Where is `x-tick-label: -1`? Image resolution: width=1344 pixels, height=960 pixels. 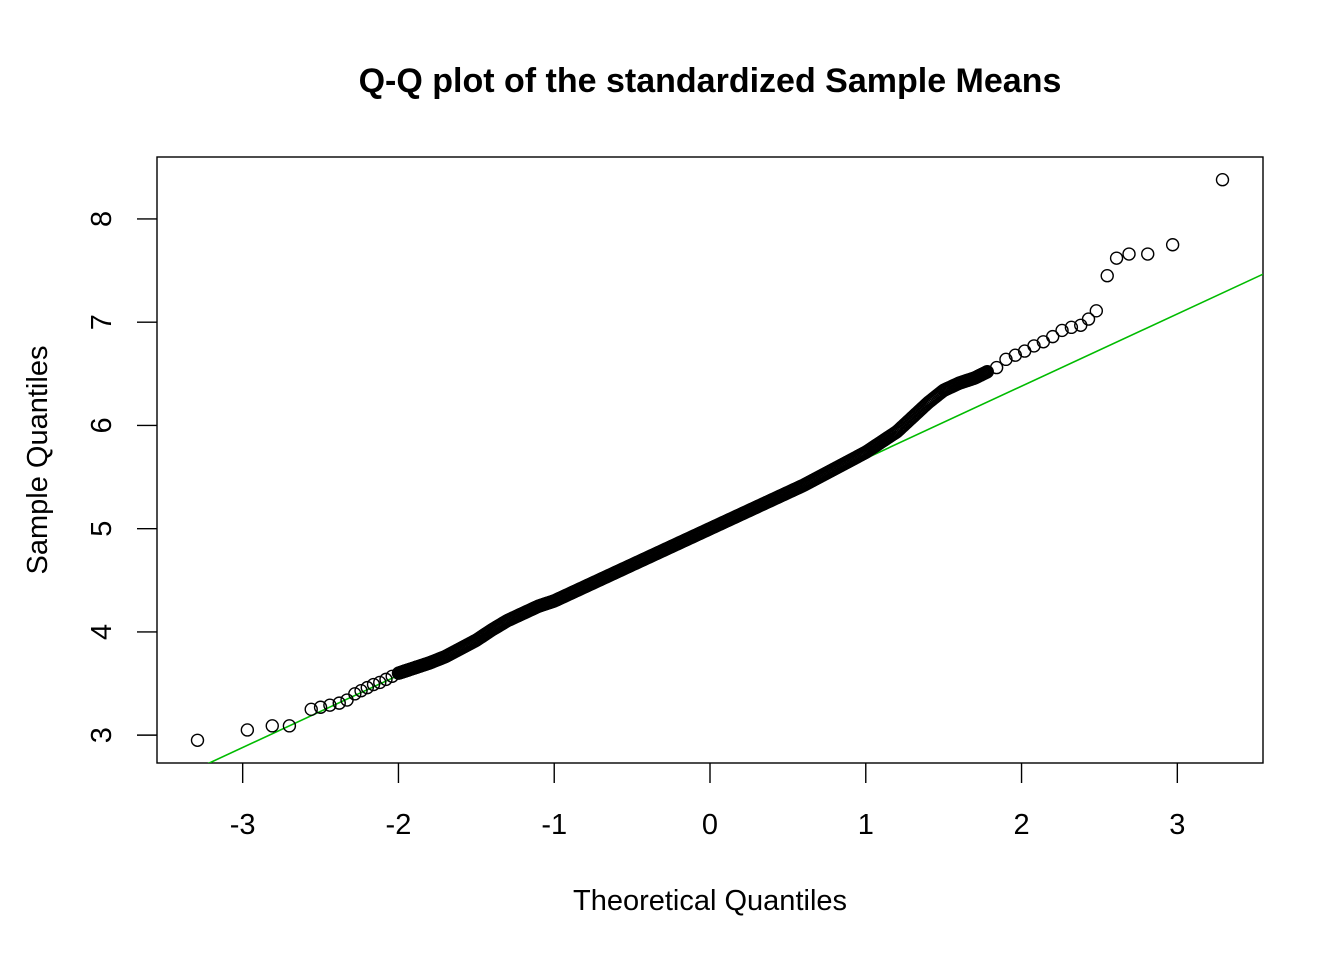
x-tick-label: -1 is located at coordinates (554, 825).